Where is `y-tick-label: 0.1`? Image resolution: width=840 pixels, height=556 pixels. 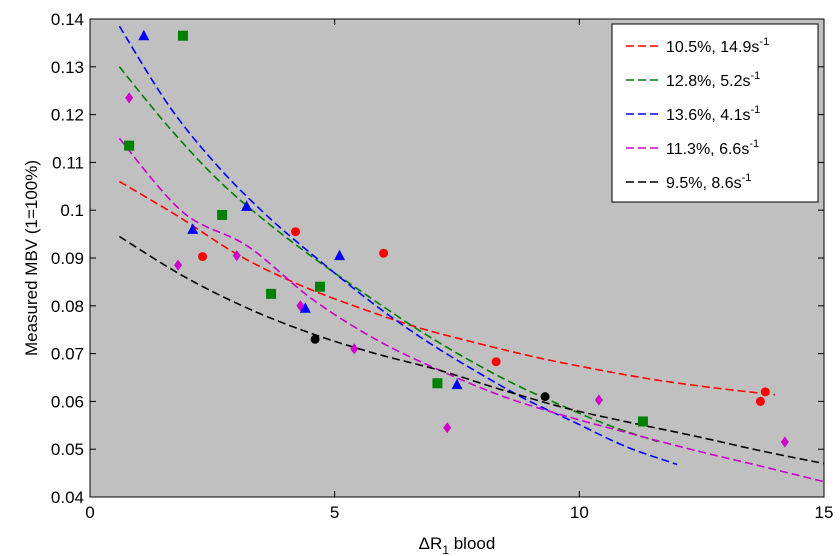 y-tick-label: 0.1 is located at coordinates (72, 210).